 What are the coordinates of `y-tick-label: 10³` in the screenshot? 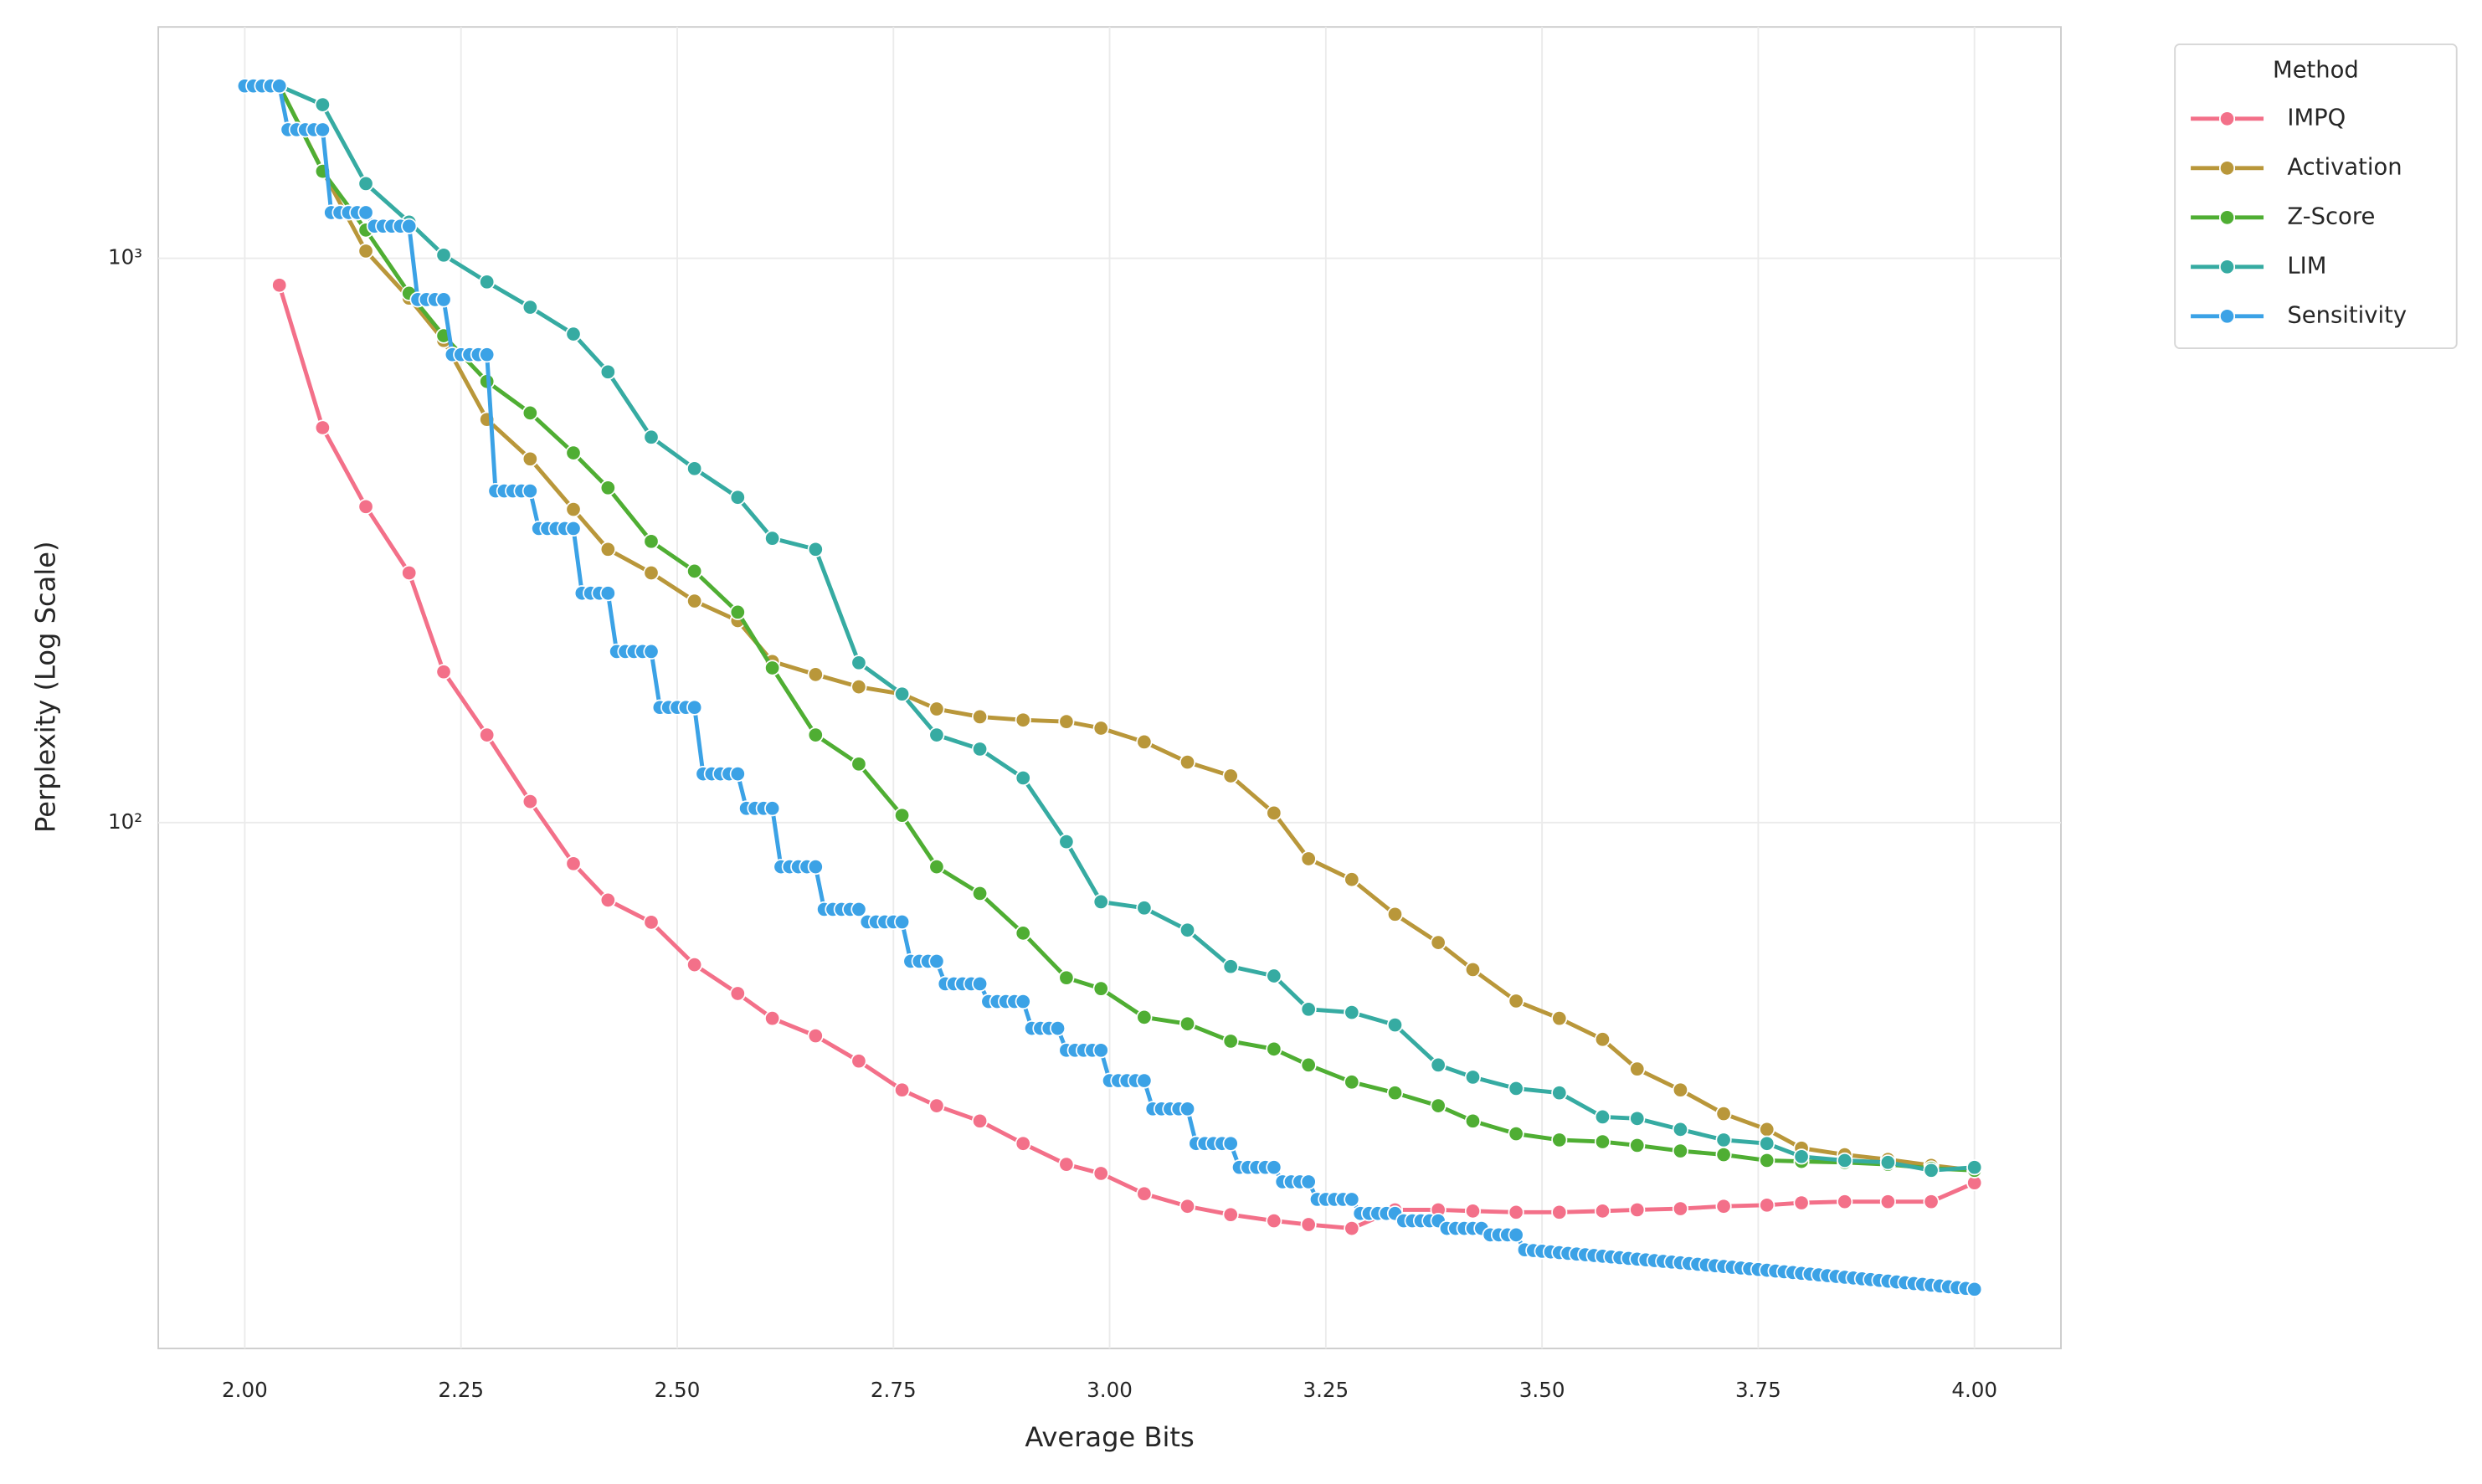 It's located at (125, 257).